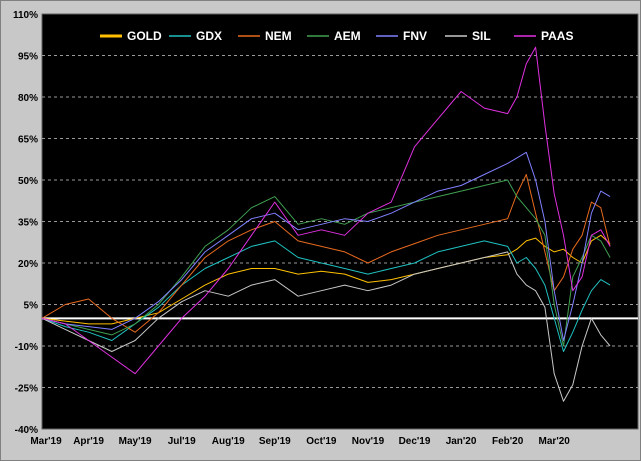 The height and width of the screenshot is (461, 641). I want to click on legend-label-fnv: FNV, so click(415, 36).